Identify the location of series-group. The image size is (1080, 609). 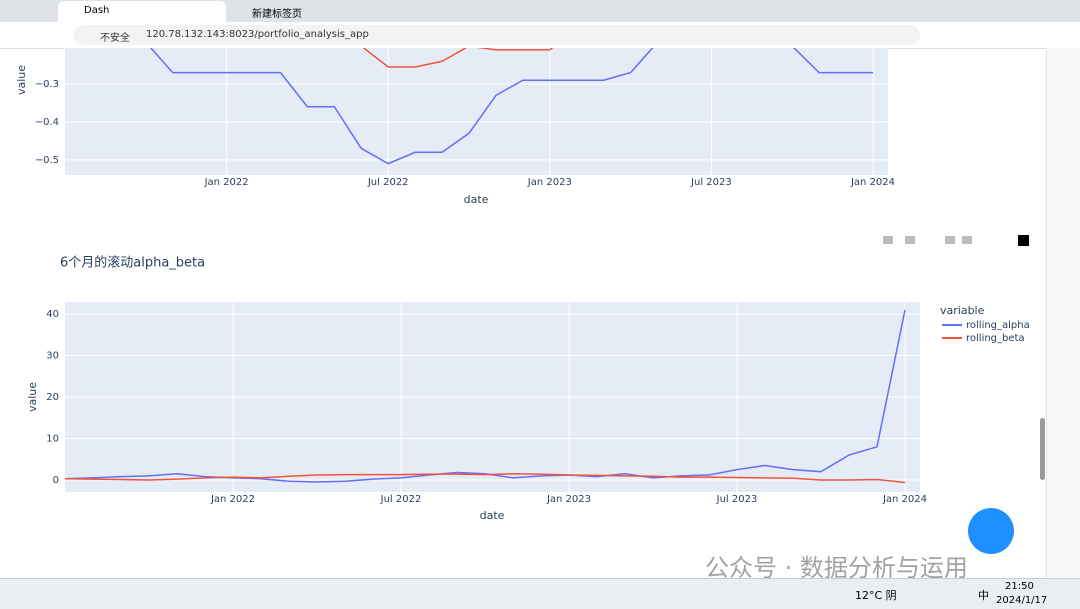
(511, 106).